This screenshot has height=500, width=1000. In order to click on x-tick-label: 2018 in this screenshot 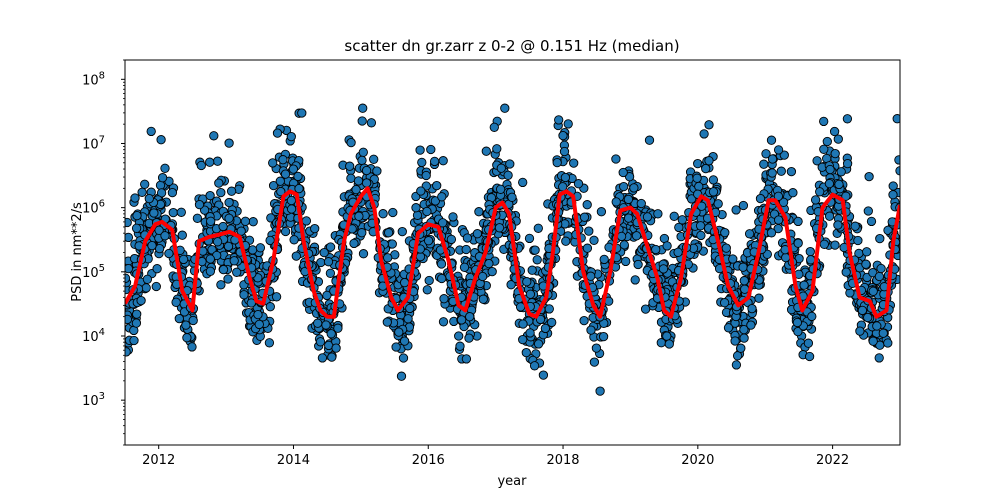, I will do `click(562, 460)`.